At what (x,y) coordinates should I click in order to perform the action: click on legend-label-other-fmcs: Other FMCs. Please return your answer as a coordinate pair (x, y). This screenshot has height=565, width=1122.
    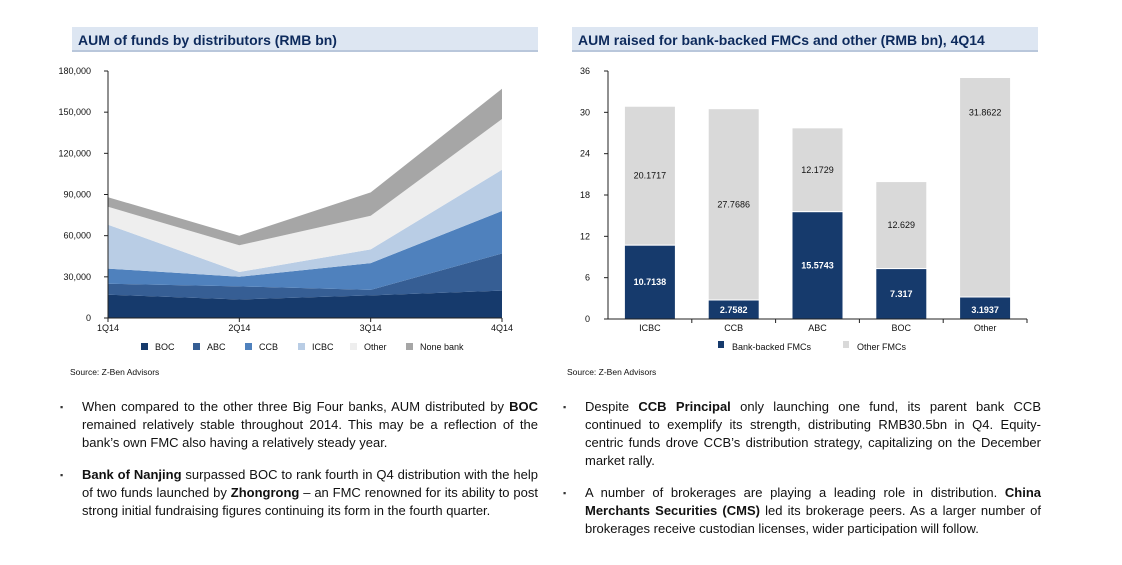
    Looking at the image, I should click on (882, 347).